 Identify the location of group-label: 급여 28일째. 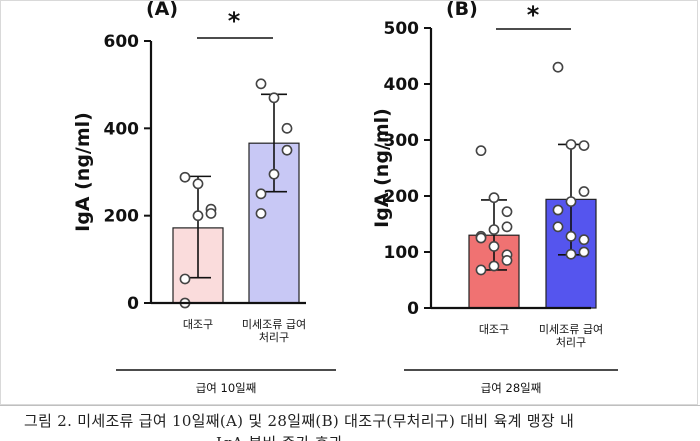
(511, 388).